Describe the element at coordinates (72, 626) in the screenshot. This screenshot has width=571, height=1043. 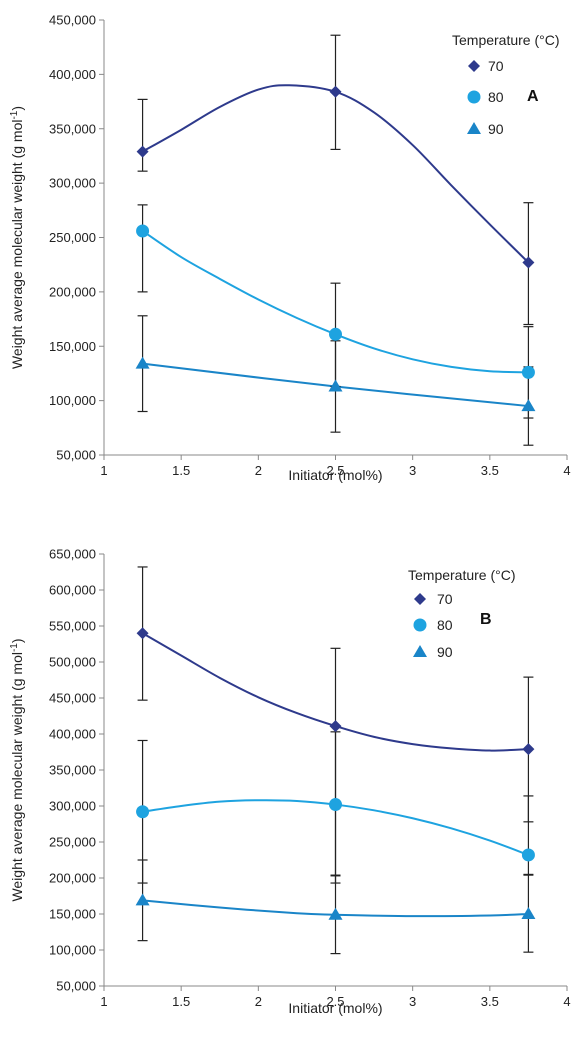
I see `y-tick-label: 550,000` at that location.